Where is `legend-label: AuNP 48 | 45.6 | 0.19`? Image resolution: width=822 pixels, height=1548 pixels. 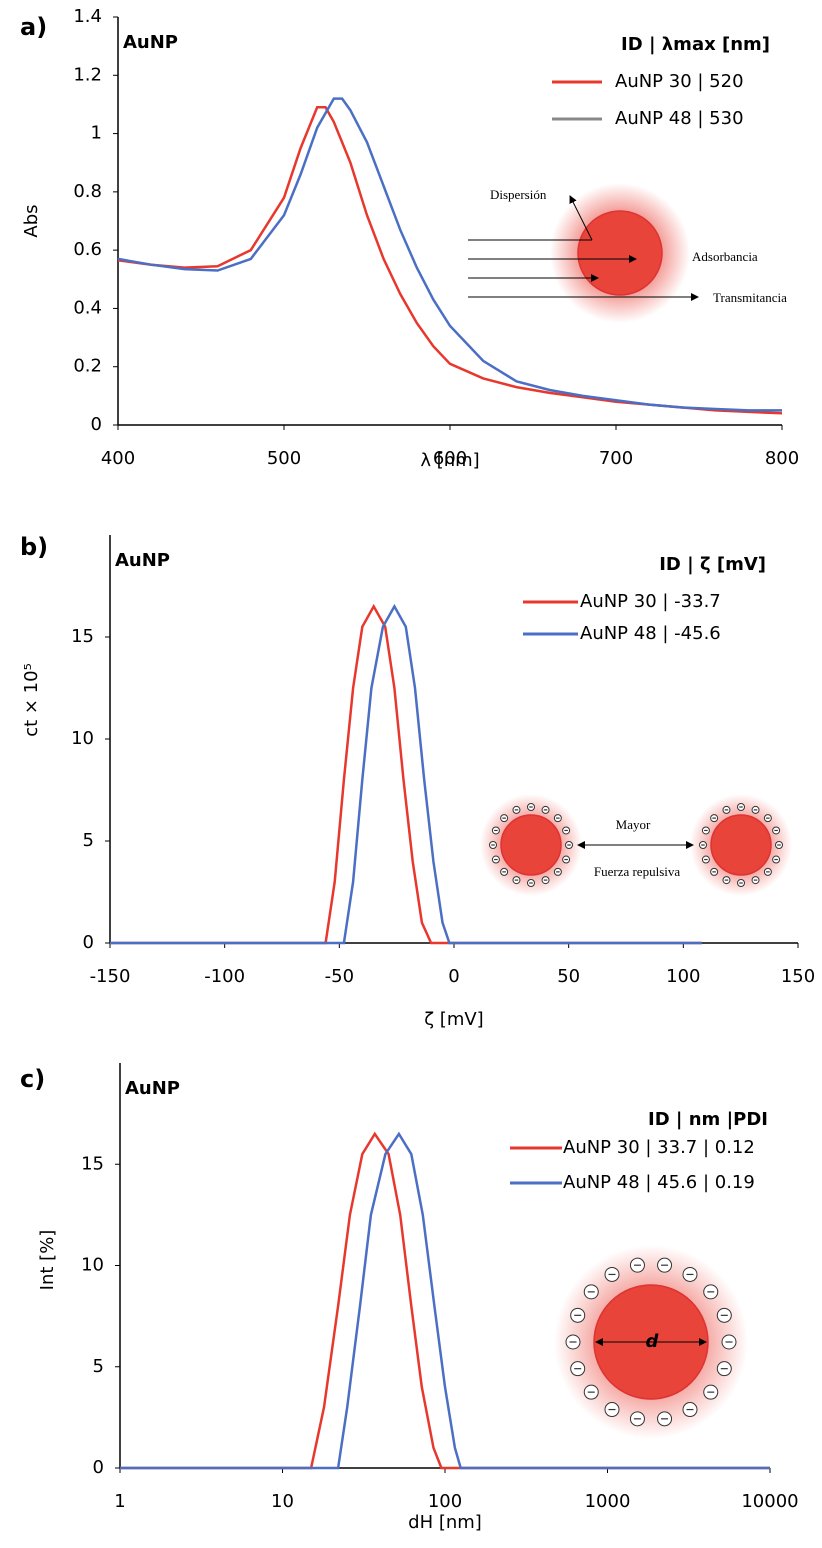 legend-label: AuNP 48 | 45.6 | 0.19 is located at coordinates (659, 1182).